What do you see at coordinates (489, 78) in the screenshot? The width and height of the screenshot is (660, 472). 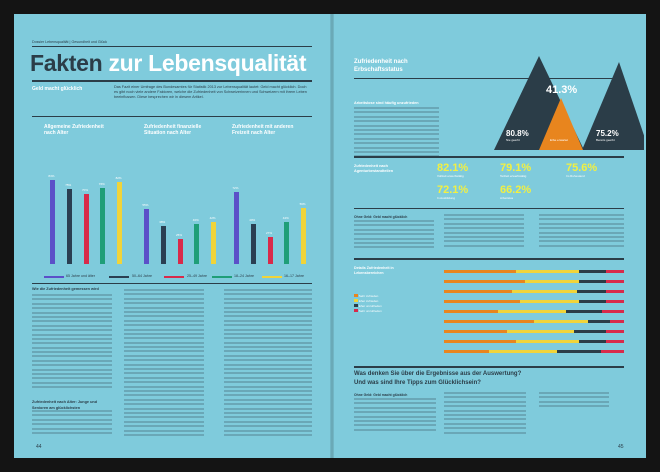 I see `right-title-rule` at bounding box center [489, 78].